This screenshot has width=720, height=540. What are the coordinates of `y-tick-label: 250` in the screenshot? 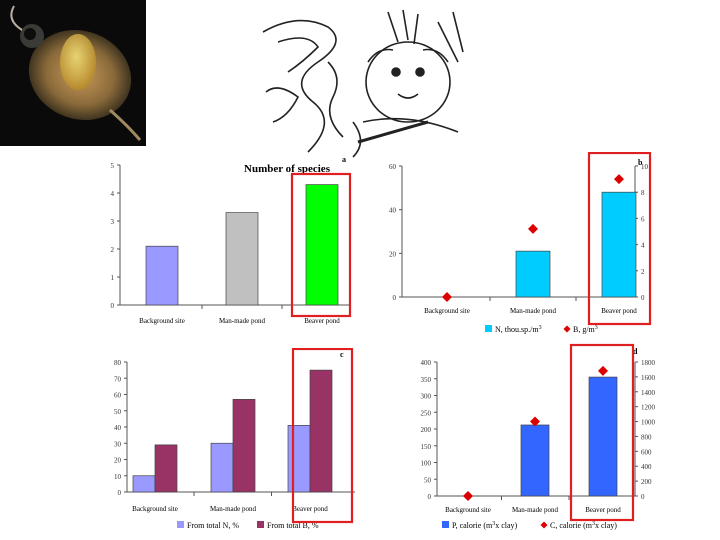 It's located at (426, 413).